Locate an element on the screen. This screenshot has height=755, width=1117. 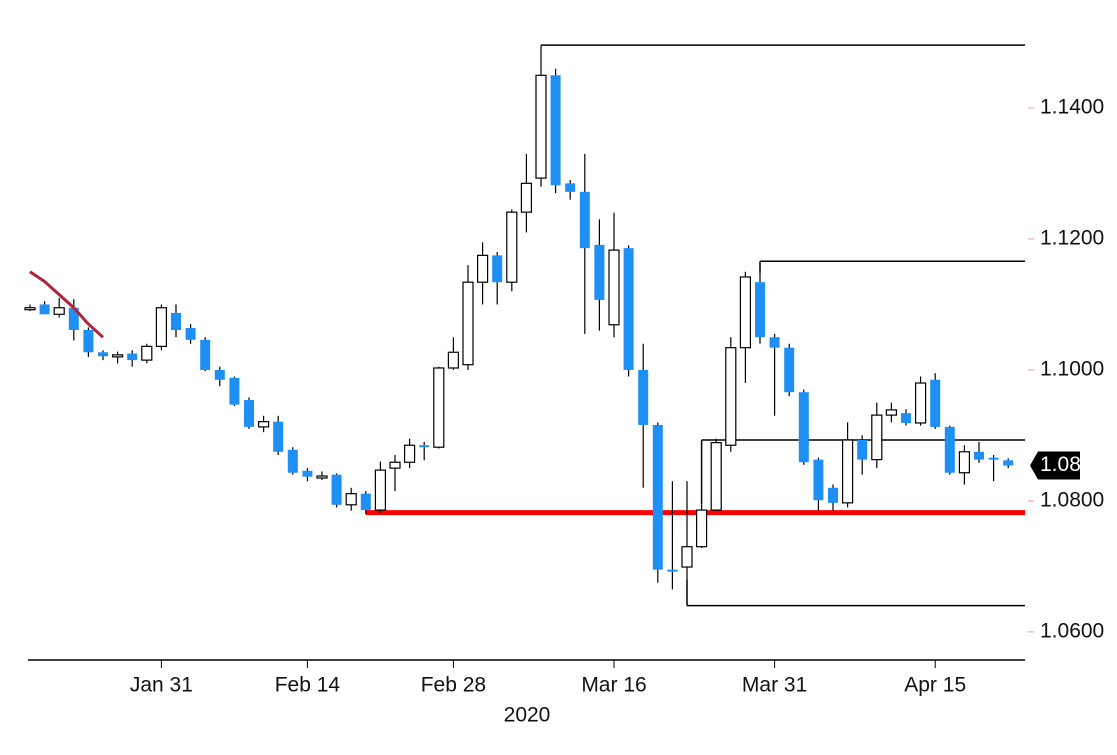
x-tick-label: Jan 31 is located at coordinates (161, 685).